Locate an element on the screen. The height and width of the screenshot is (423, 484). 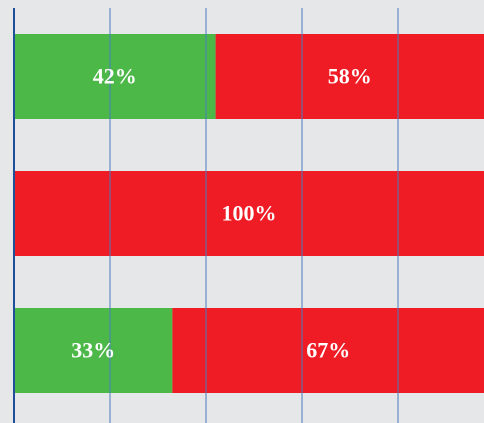
value-label: 100% is located at coordinates (249, 213).